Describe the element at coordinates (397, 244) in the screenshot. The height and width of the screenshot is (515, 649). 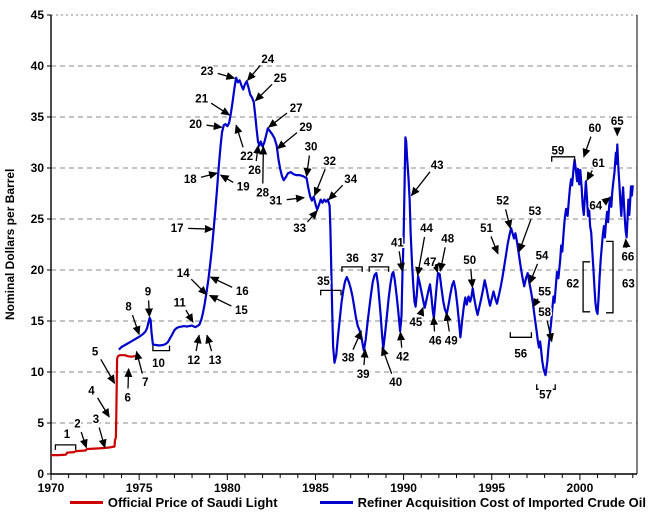
I see `event-number-label: 41` at that location.